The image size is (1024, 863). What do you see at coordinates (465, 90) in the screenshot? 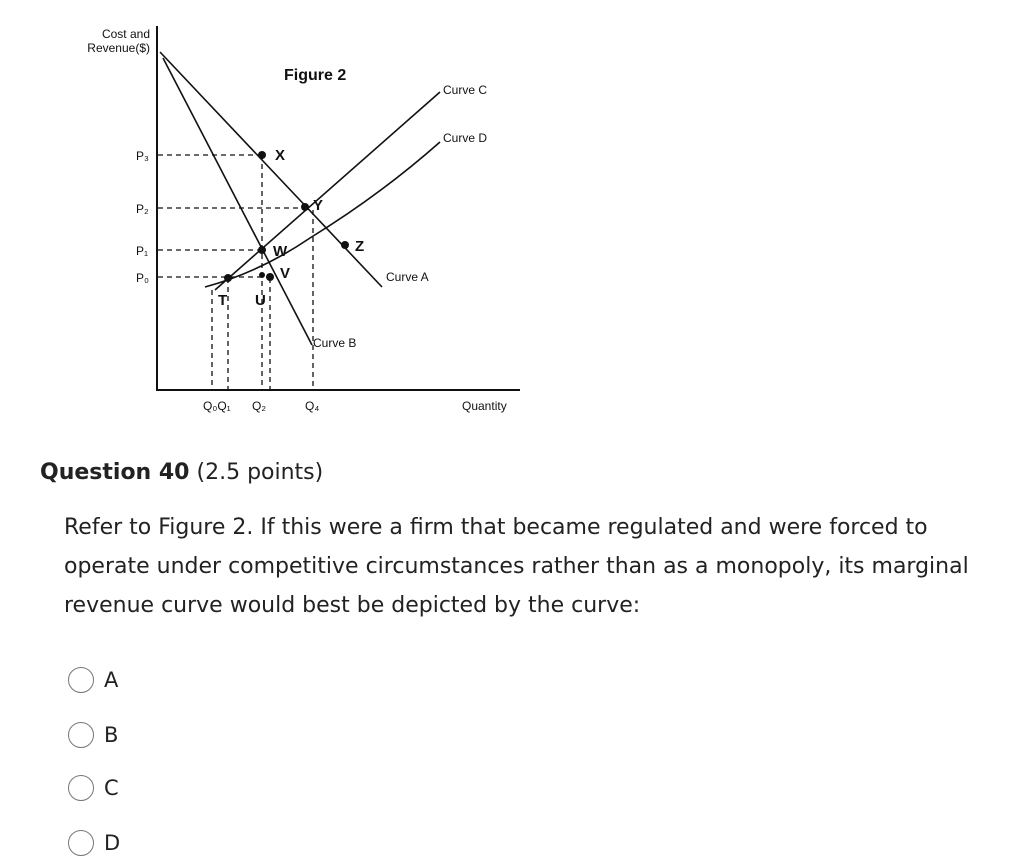
I see `curve-label: Curve C` at bounding box center [465, 90].